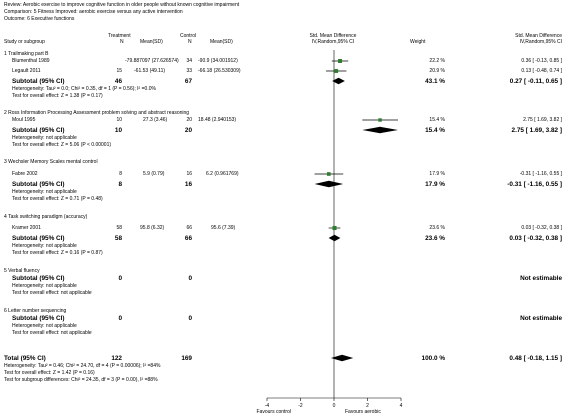 Image resolution: width=566 pixels, height=420 pixels. I want to click on study-weight: 20.9 %, so click(437, 71).